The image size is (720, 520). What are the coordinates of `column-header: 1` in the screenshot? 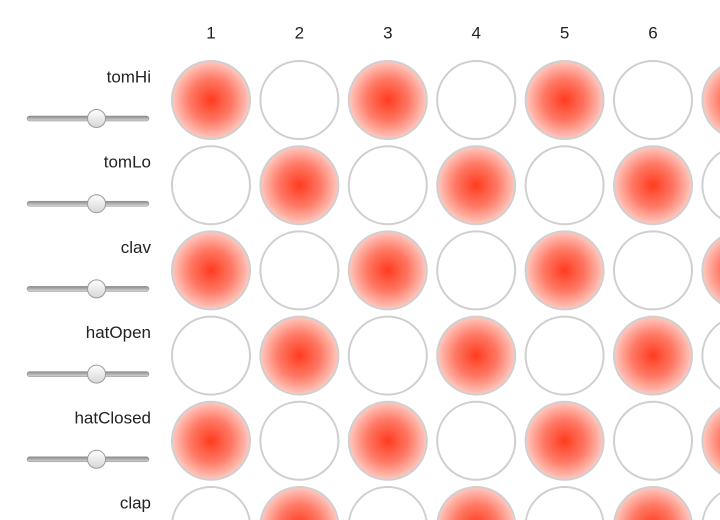 It's located at (210, 32).